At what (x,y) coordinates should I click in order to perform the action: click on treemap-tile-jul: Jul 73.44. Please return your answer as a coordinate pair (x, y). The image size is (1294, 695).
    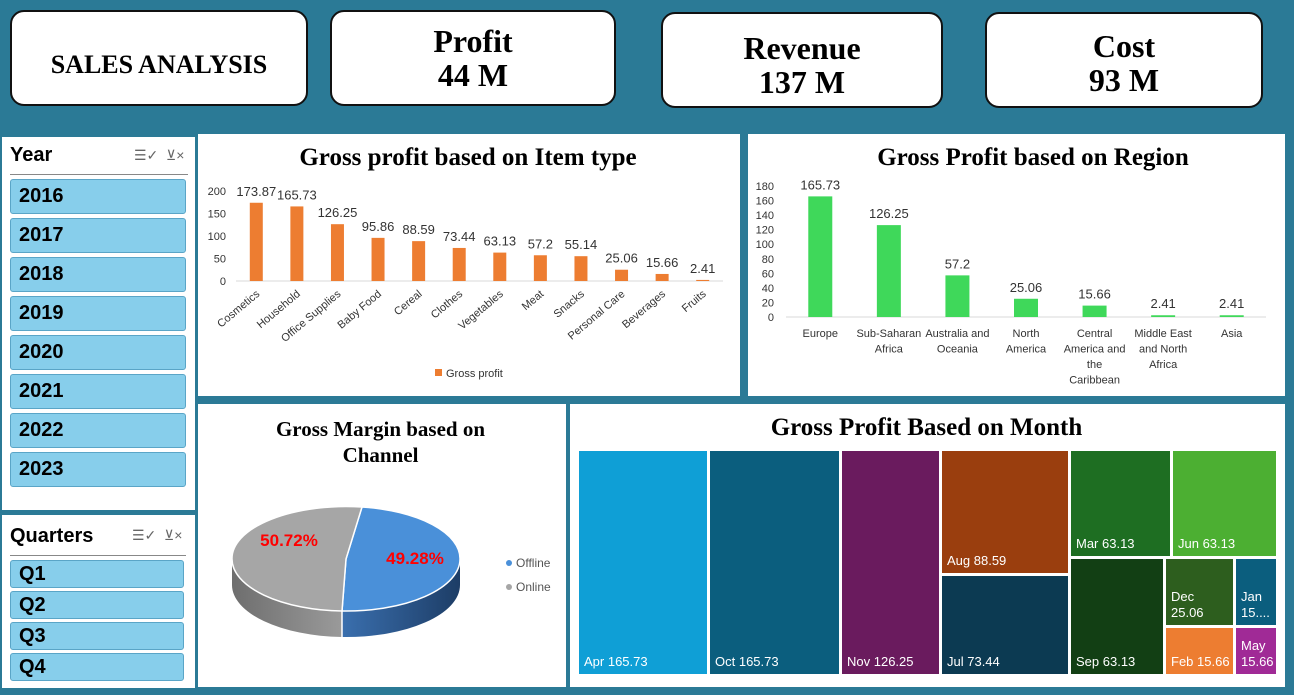
    Looking at the image, I should click on (1005, 625).